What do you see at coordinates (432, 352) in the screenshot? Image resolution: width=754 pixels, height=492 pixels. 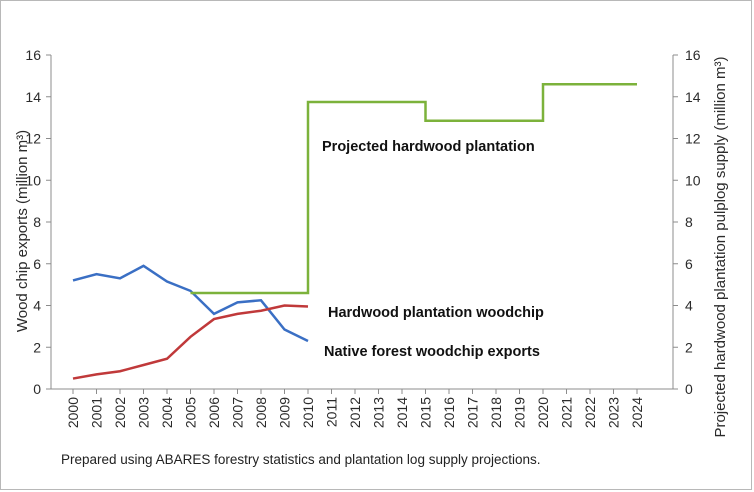 I see `annotation-native-forest: Native forest woodchip exports` at bounding box center [432, 352].